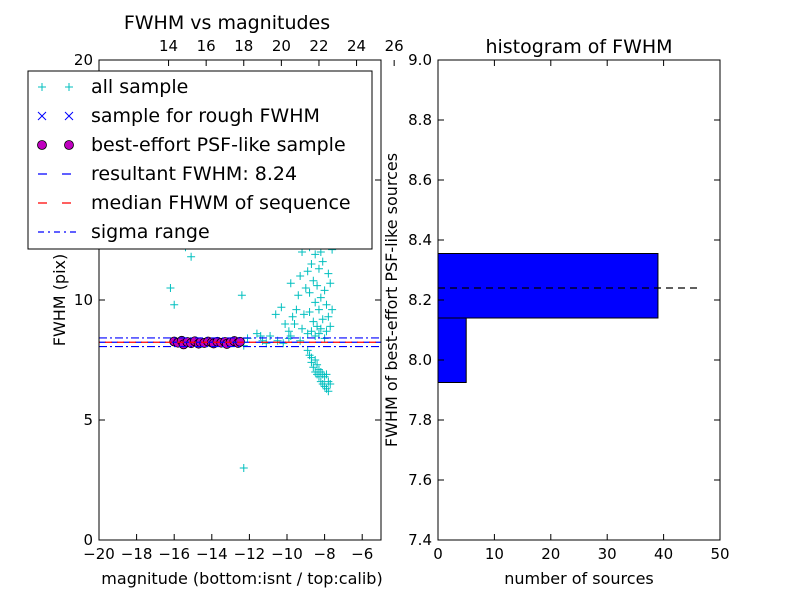  I want to click on histogram-x-axis-label: number of sources, so click(579, 578).